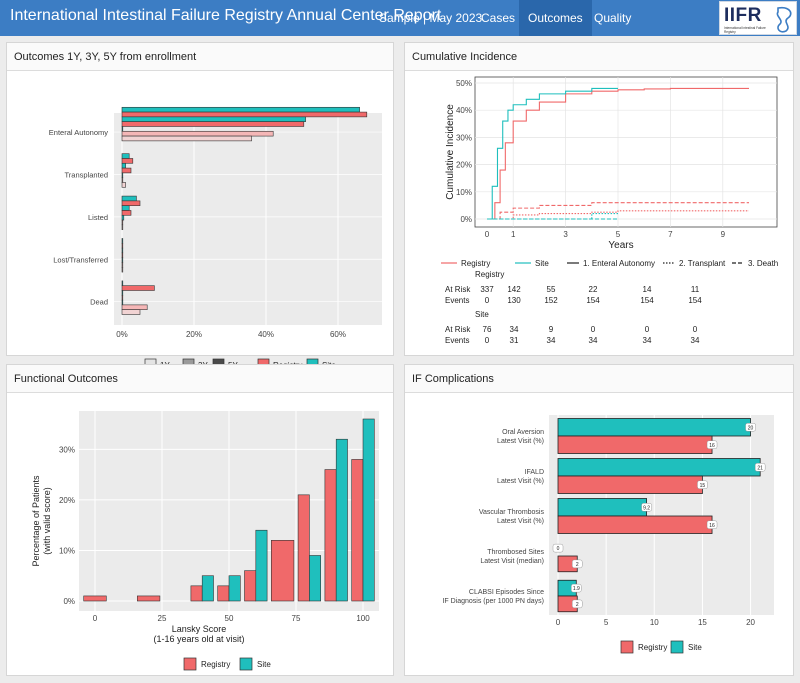  I want to click on table-group-label: Registry, so click(489, 274).